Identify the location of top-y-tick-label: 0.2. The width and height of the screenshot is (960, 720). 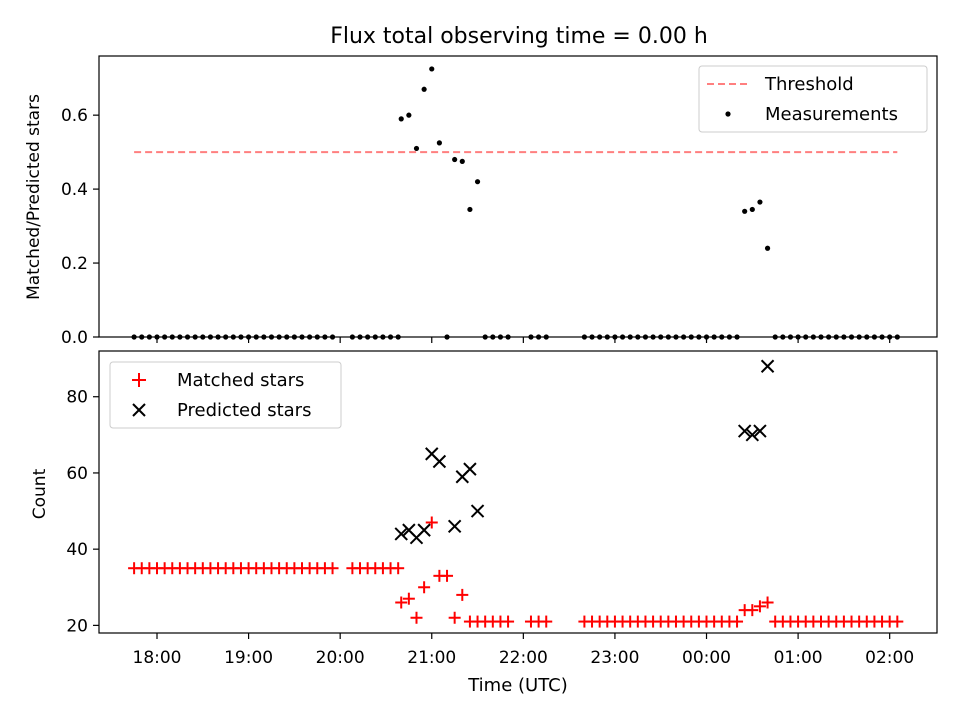
(74, 264).